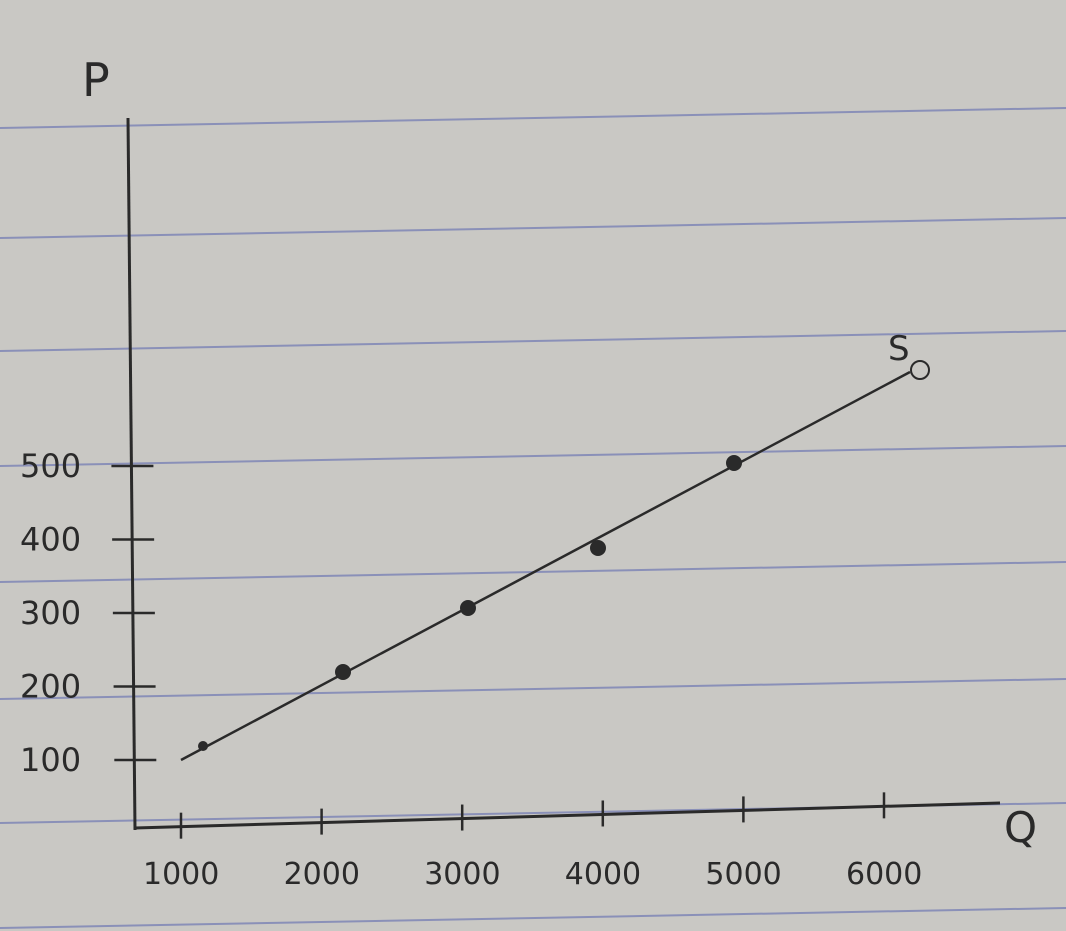 This screenshot has height=931, width=1066. Describe the element at coordinates (181, 874) in the screenshot. I see `x-tick-label: 1000` at that location.